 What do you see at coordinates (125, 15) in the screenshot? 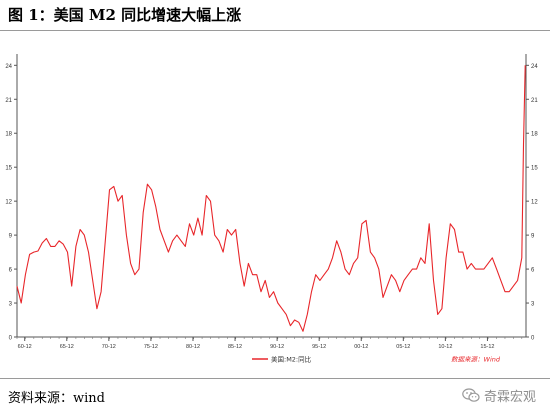
I see `figure-caption: 图 1：美国 M2 同比增速大幅上涨` at bounding box center [125, 15].